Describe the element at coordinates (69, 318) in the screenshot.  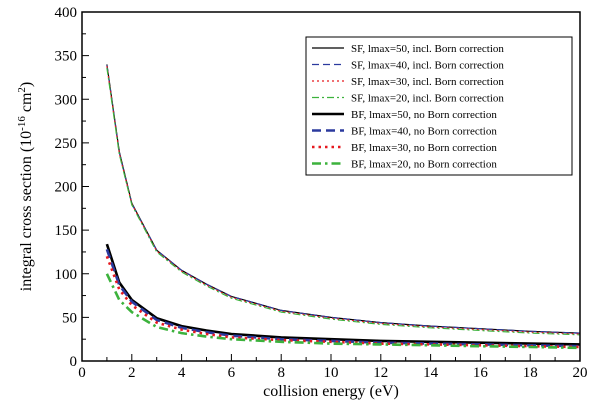
I see `y-tick-label: 50` at that location.